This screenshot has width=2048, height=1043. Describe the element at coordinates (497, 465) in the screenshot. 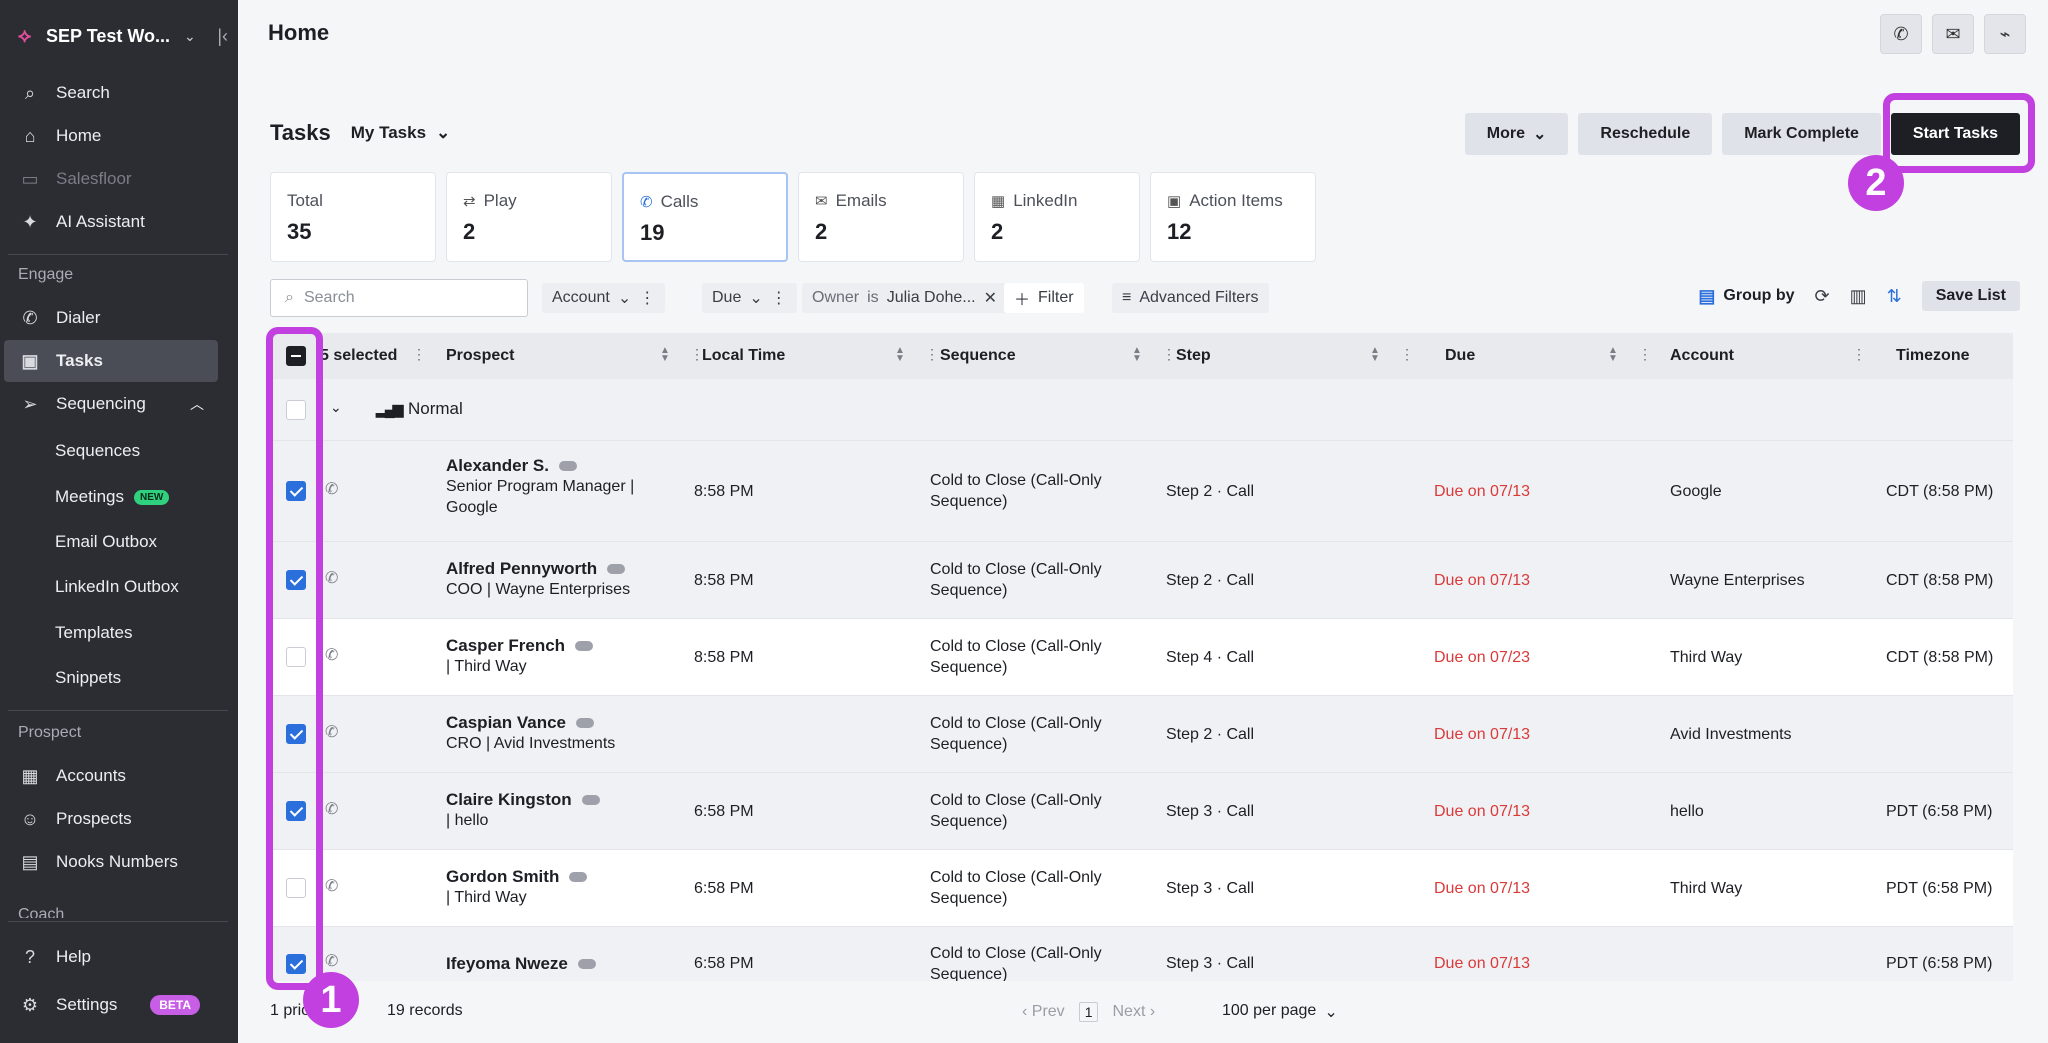

I see `prospect-name: Alexander S.` at that location.